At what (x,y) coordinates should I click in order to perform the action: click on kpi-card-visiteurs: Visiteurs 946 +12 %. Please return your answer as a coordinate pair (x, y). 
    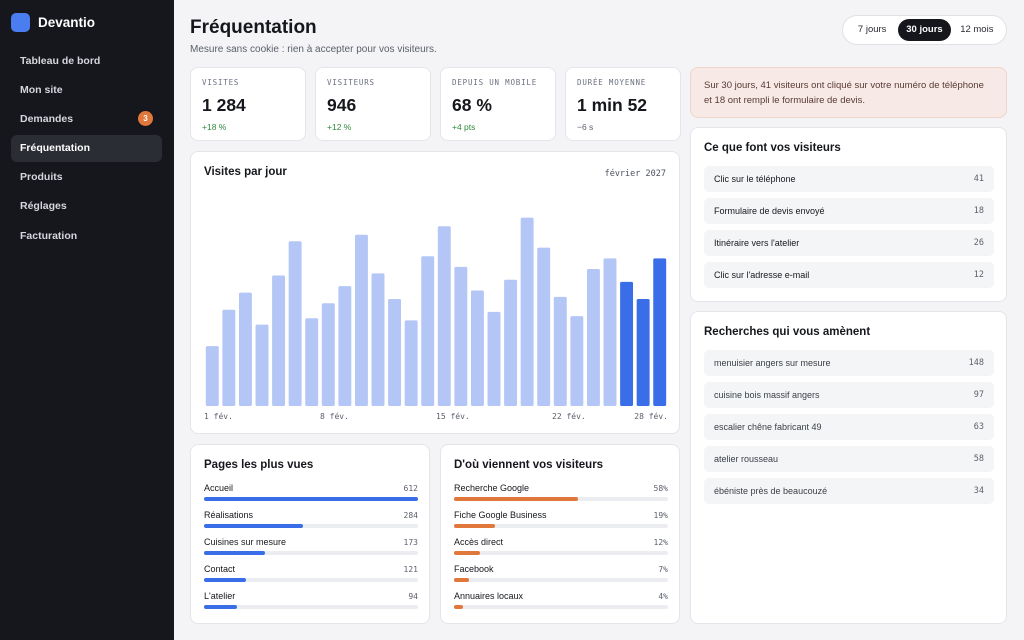
    Looking at the image, I should click on (373, 104).